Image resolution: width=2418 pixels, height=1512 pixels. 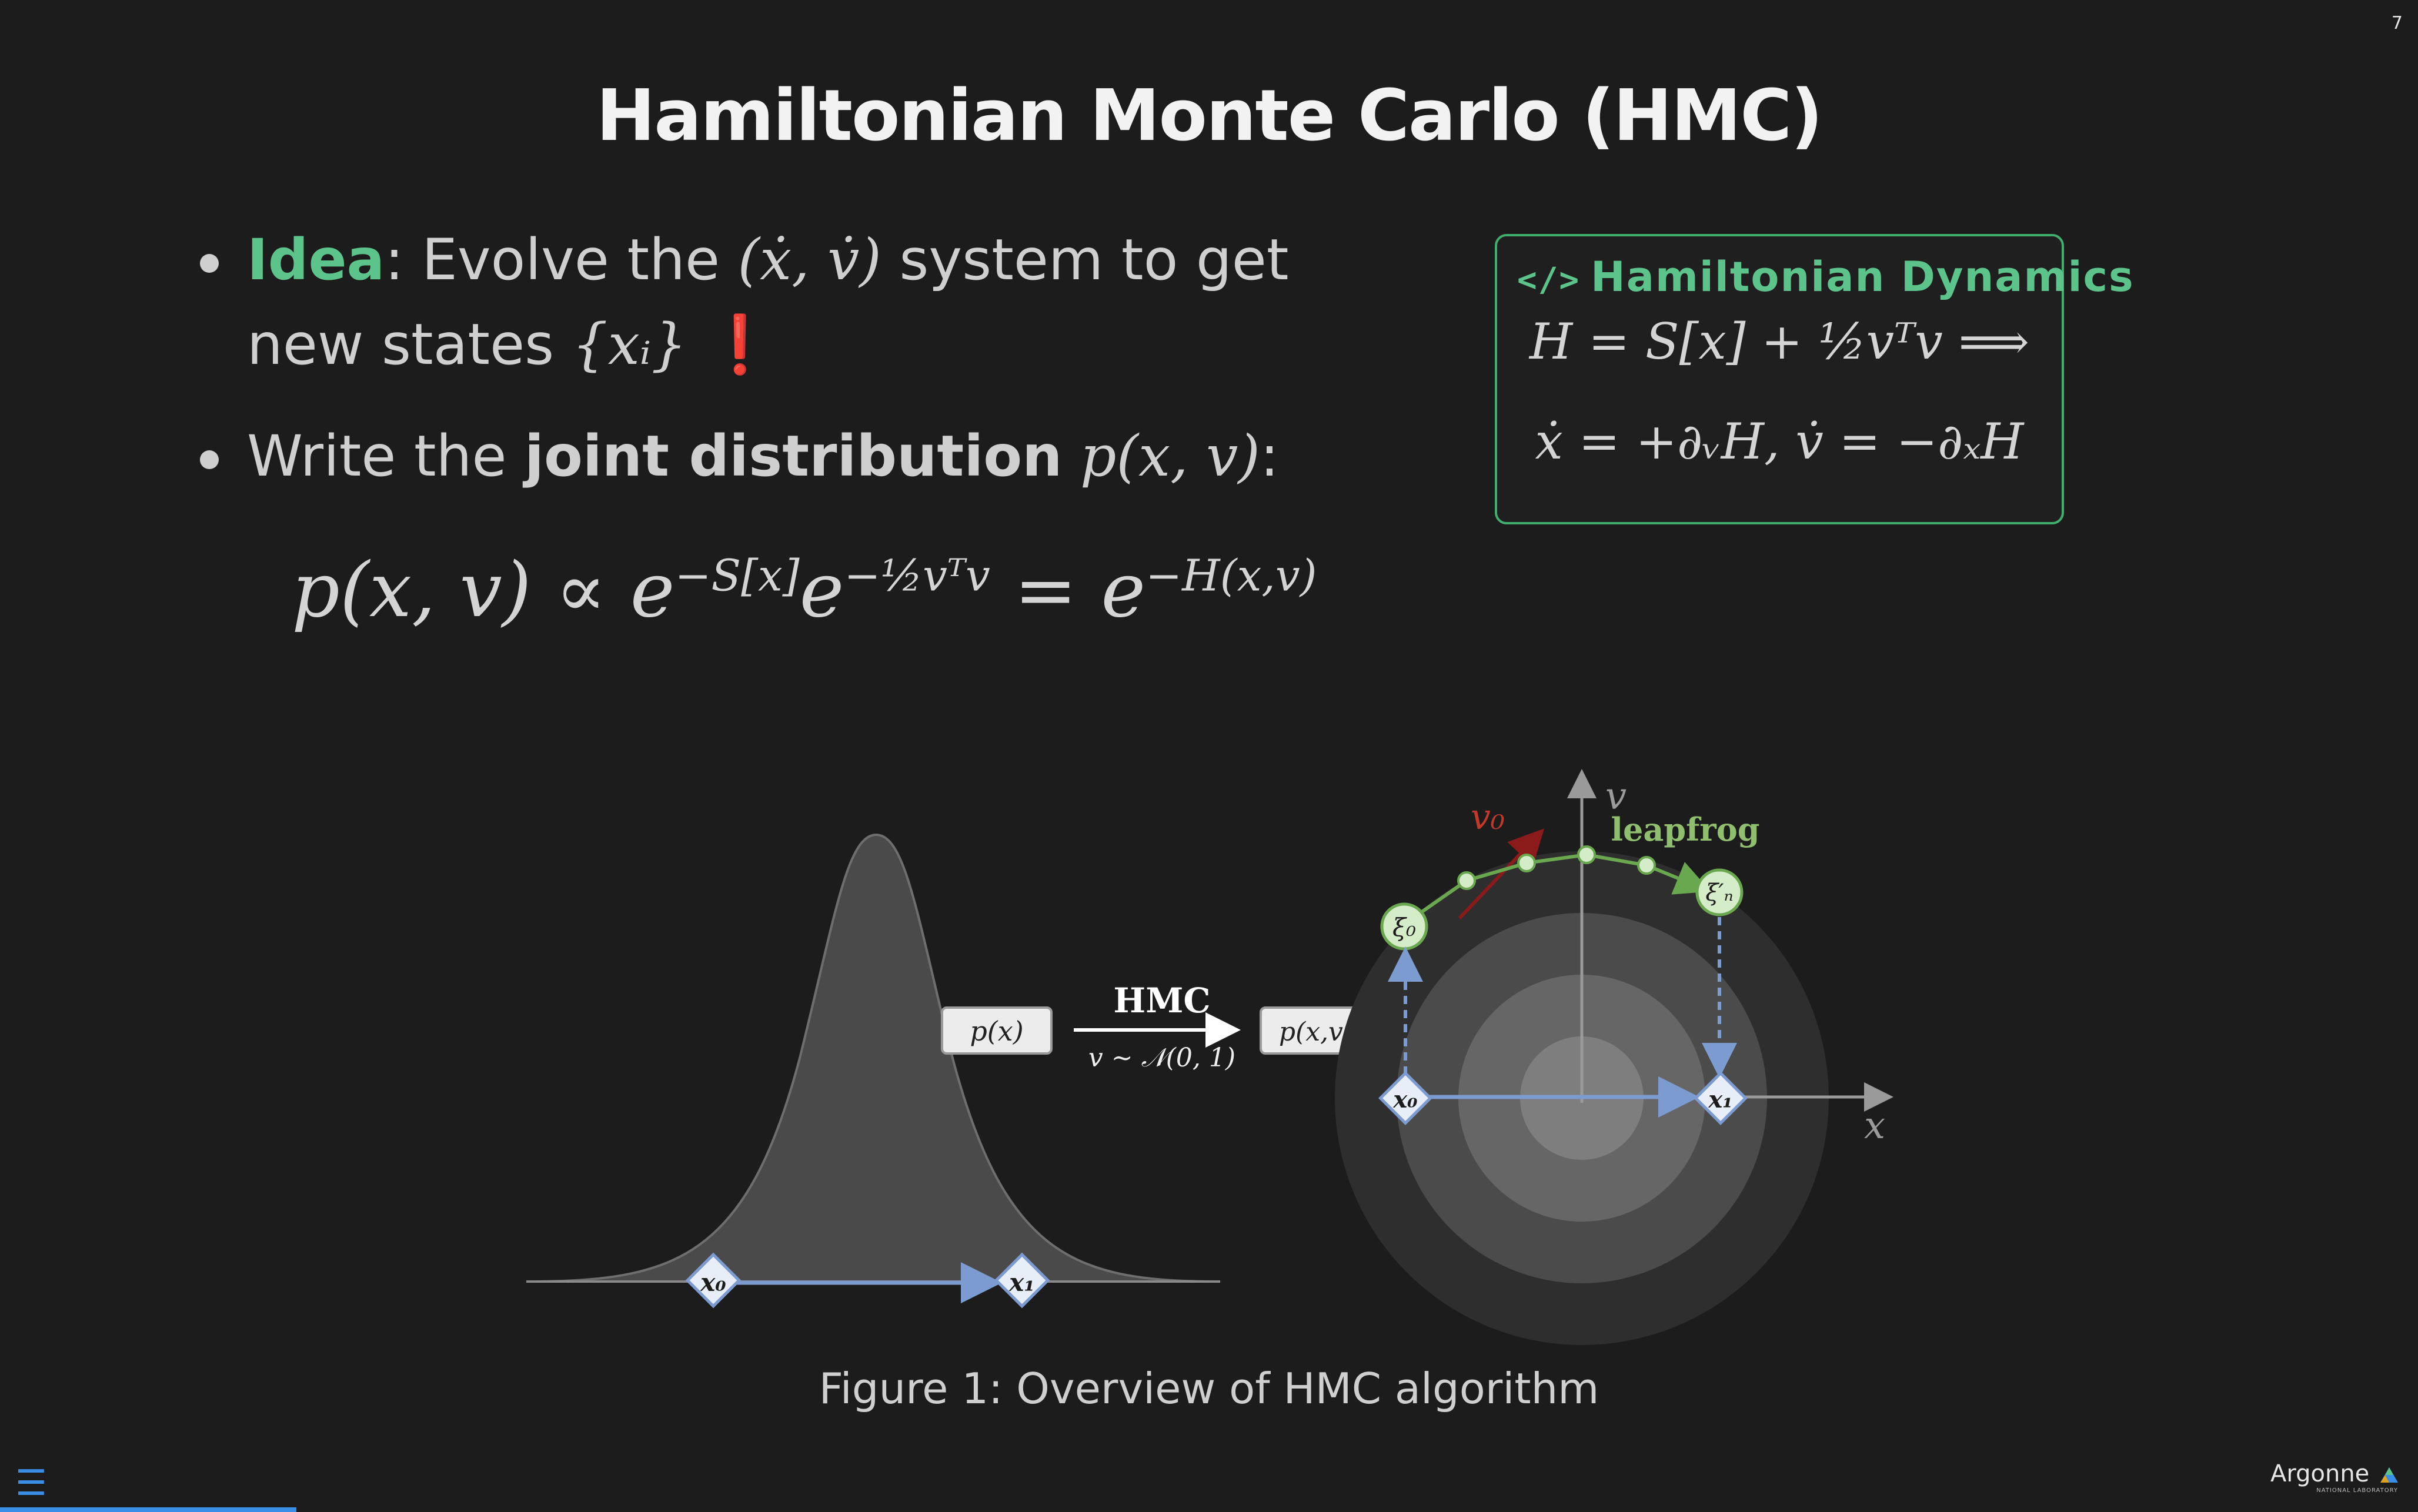 What do you see at coordinates (822, 591) in the screenshot?
I see `eq-mid: e` at bounding box center [822, 591].